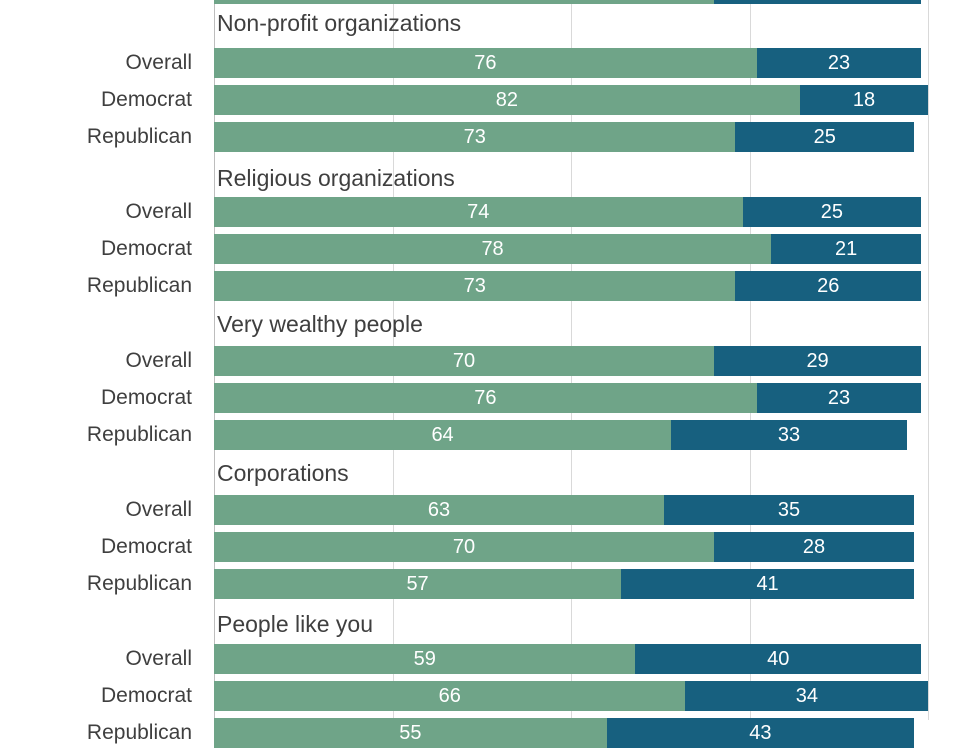 This screenshot has height=748, width=980. What do you see at coordinates (778, 659) in the screenshot?
I see `bar-segment-second: 40` at bounding box center [778, 659].